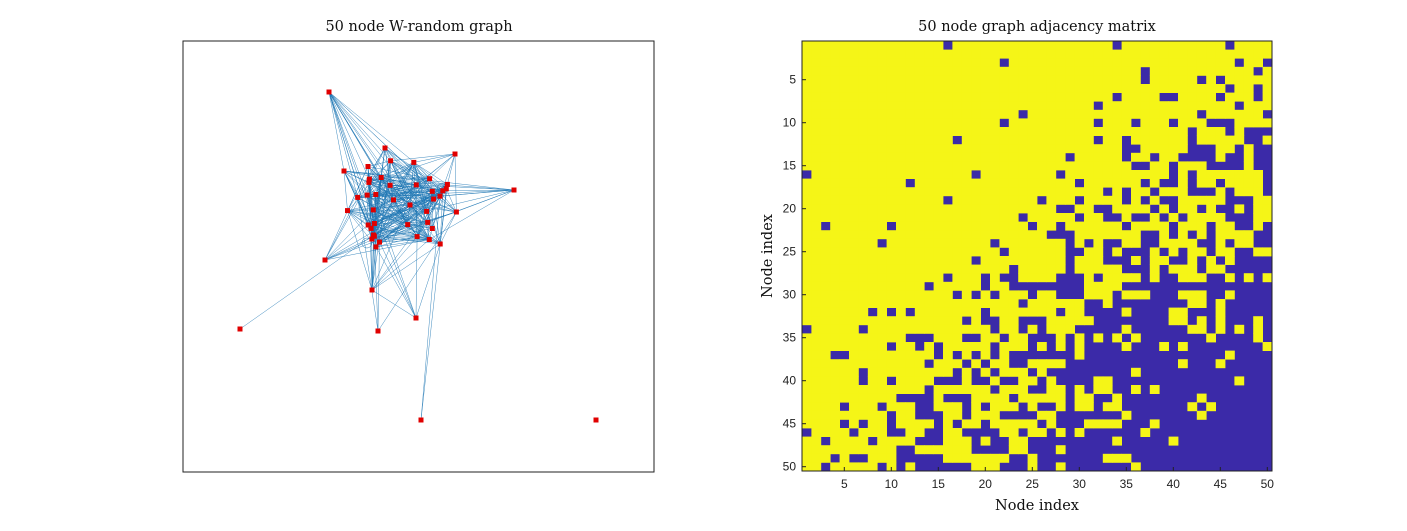 The image size is (1407, 531). I want to click on x-tick-label: 10, so click(892, 484).